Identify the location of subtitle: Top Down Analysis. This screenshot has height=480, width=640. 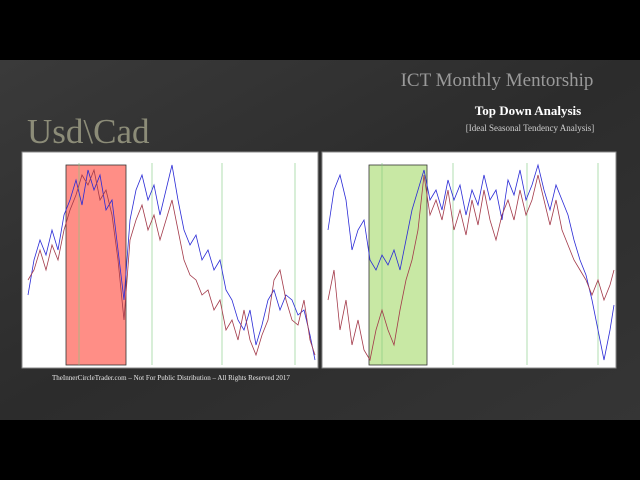
(528, 110).